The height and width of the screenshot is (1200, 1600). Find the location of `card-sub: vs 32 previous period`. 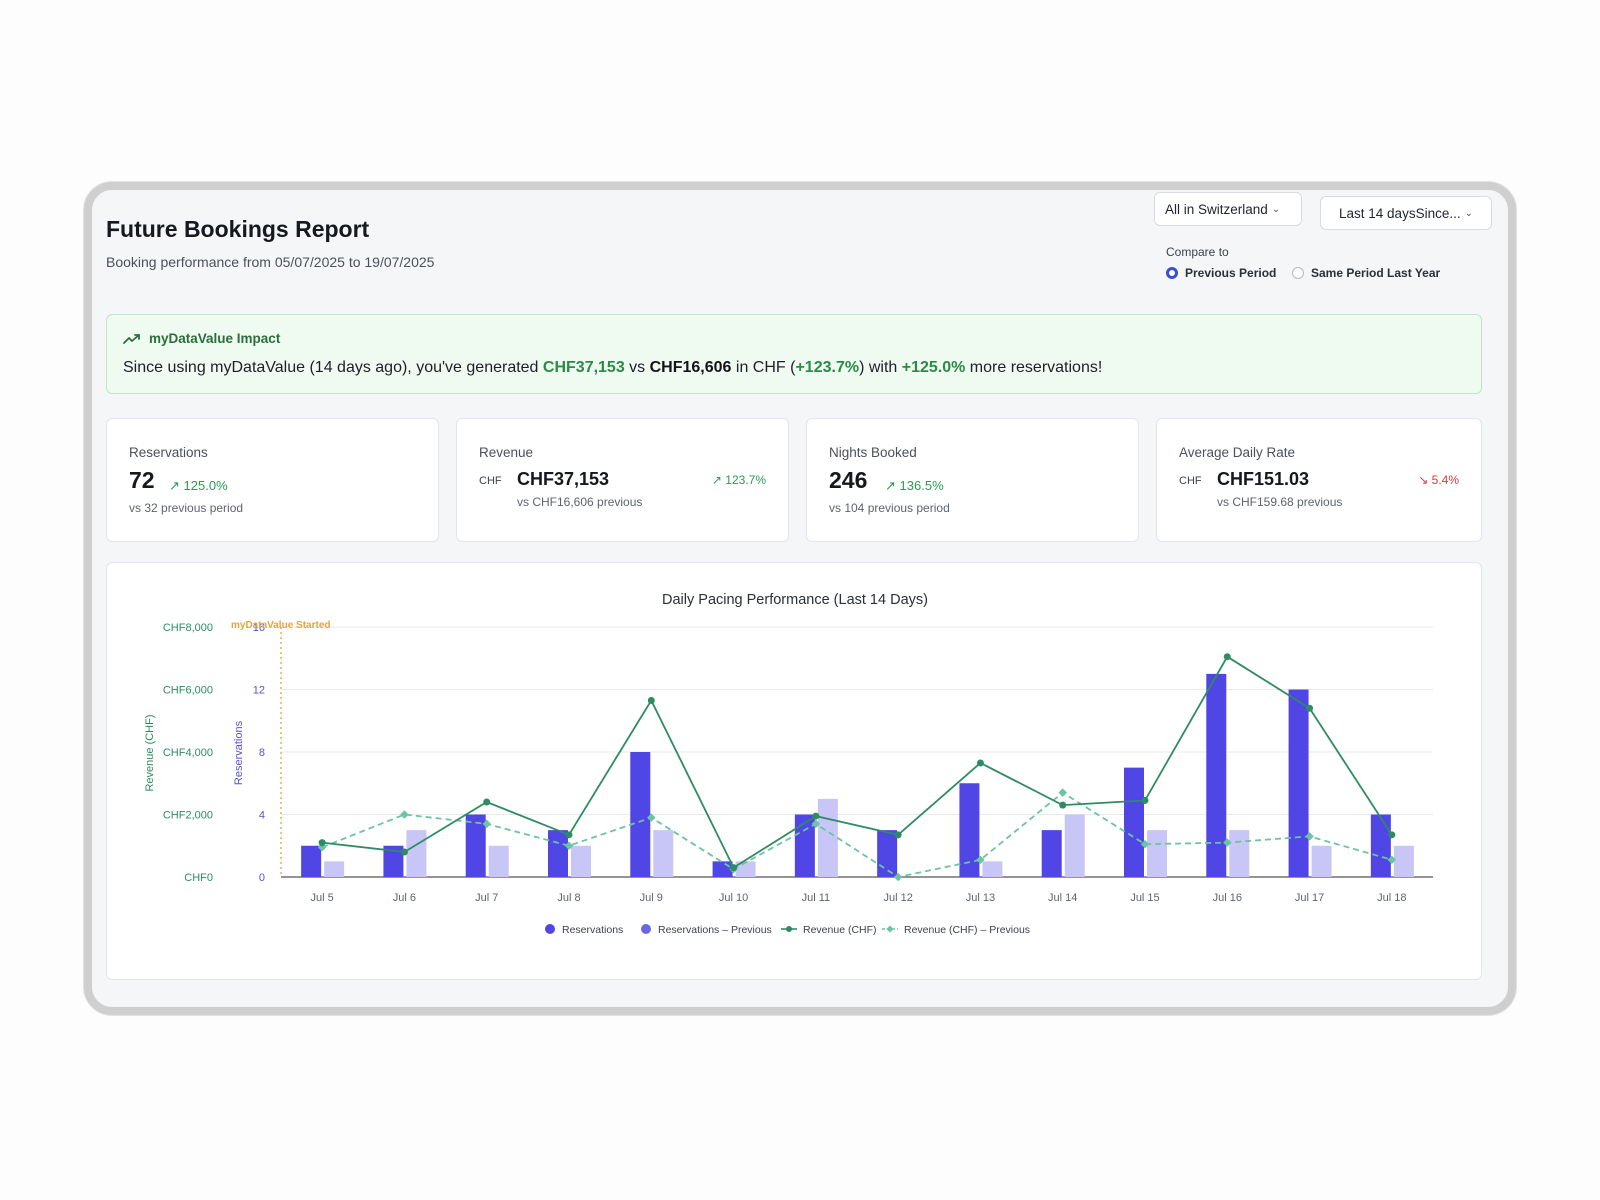

card-sub: vs 32 previous period is located at coordinates (186, 508).